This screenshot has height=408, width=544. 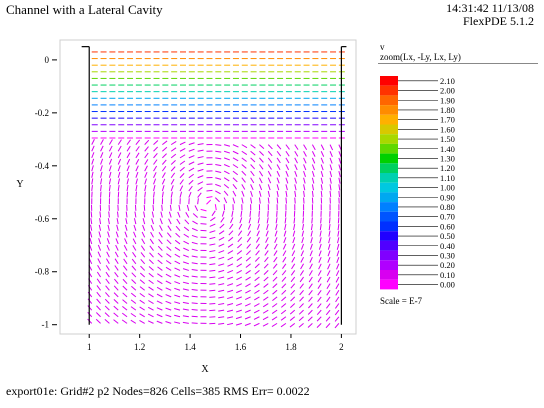 I want to click on legend-level-label: 0.00, so click(x=447, y=285).